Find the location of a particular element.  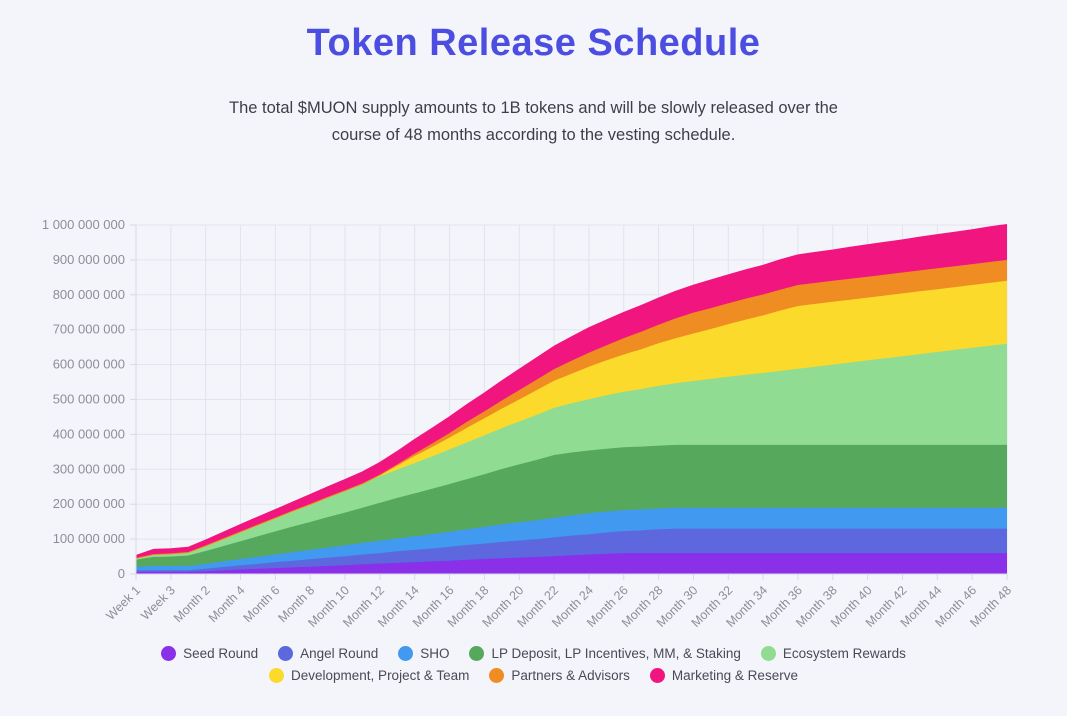

legend-item-angel-round: Angel Round is located at coordinates (328, 653).